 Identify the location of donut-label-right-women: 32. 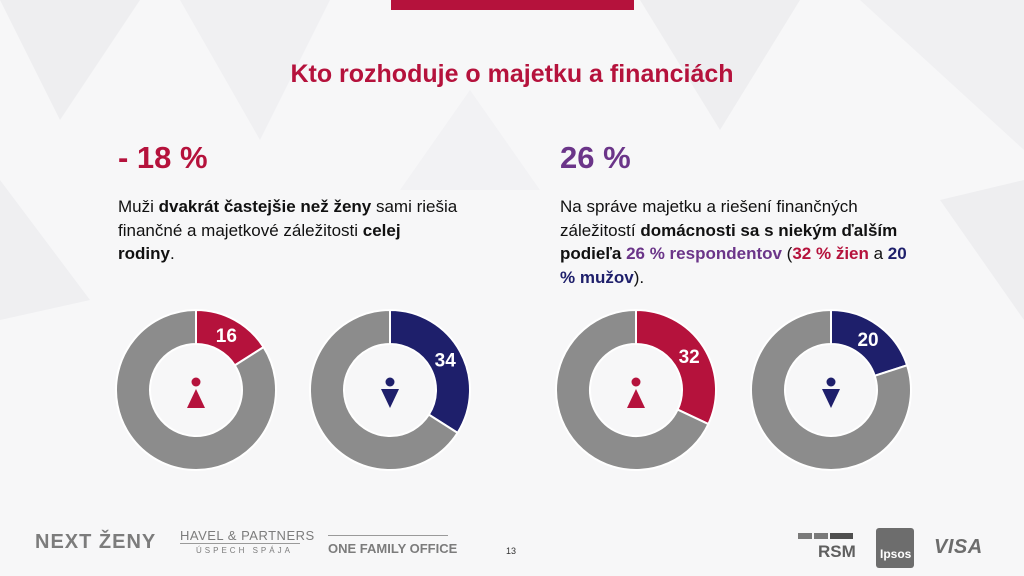
(689, 357).